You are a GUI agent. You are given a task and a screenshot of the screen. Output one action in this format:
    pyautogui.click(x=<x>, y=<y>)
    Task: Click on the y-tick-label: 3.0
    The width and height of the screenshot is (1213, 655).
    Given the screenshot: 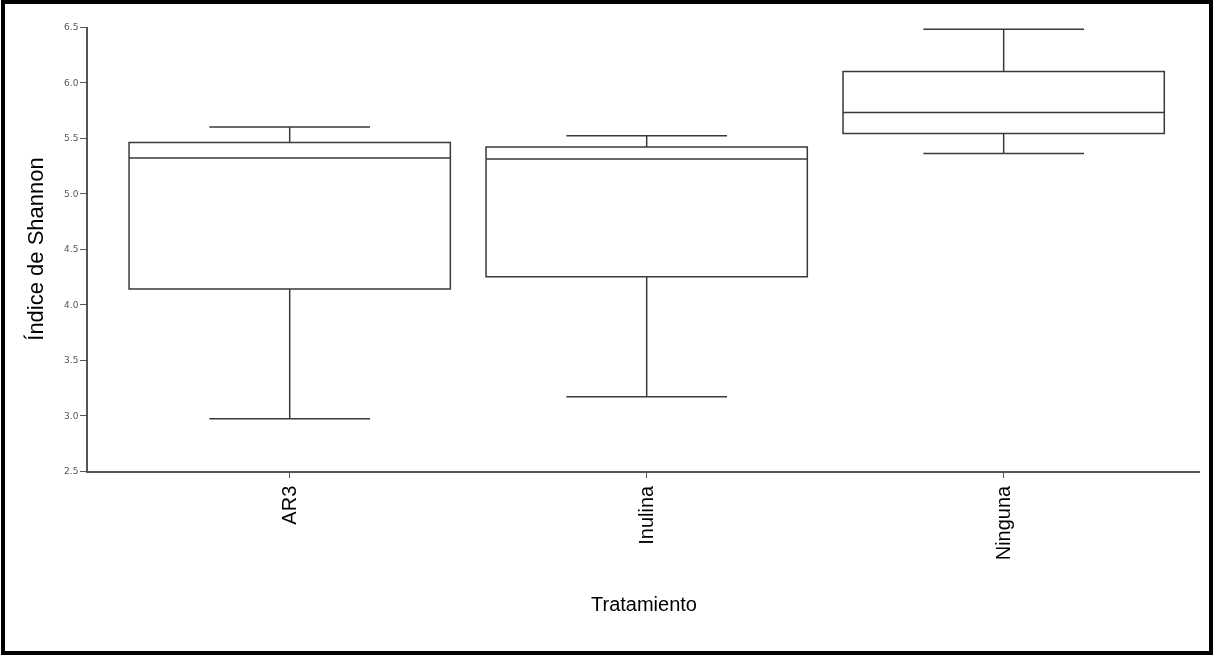 What is the action you would take?
    pyautogui.click(x=71, y=415)
    